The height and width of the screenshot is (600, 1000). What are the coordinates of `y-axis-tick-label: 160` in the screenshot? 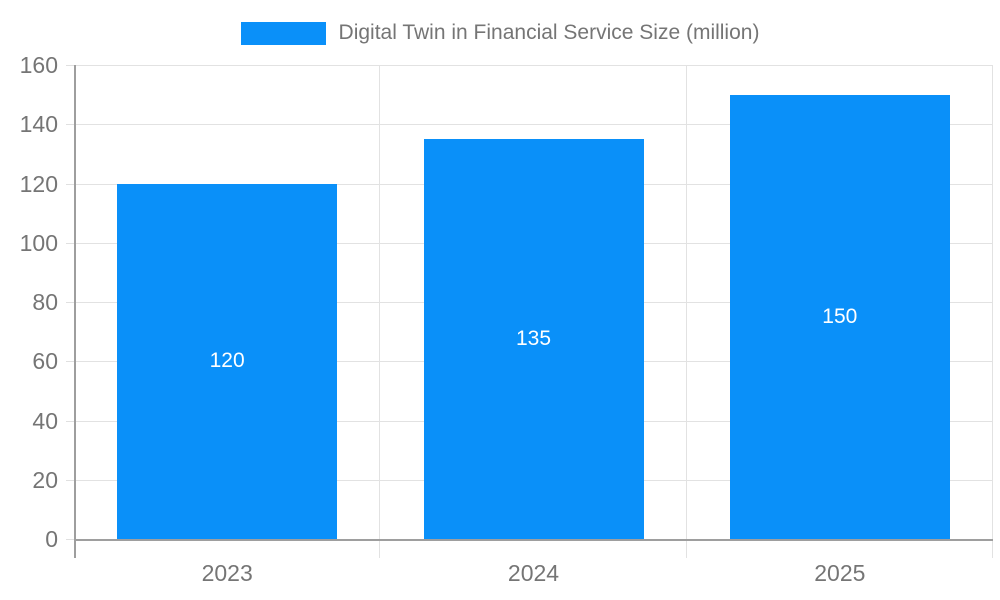 It's located at (38, 65).